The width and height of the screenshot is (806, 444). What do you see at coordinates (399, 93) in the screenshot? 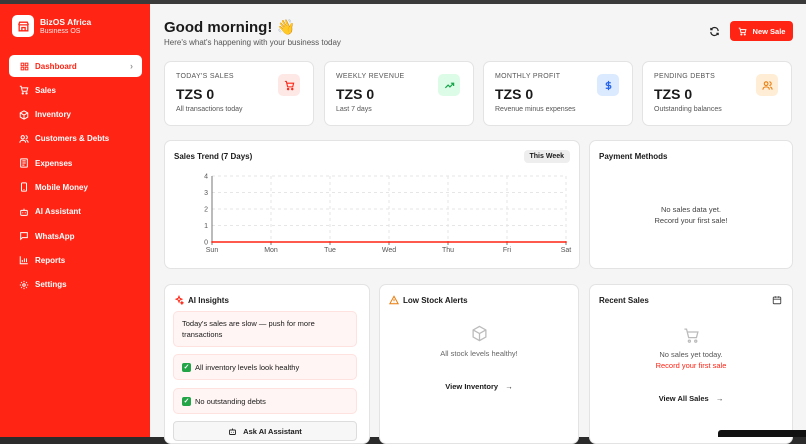
I see `stat-card-weekly-revenue: WEEKLY REVENUE TZS 0 Last 7 days` at bounding box center [399, 93].